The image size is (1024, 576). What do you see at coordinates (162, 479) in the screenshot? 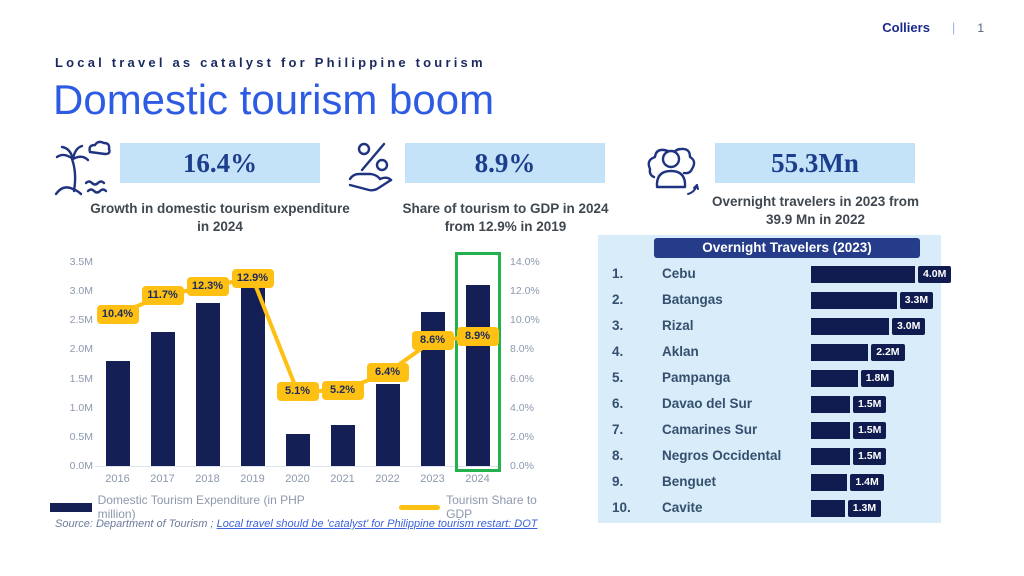
I see `x-tick-2017: 2017` at bounding box center [162, 479].